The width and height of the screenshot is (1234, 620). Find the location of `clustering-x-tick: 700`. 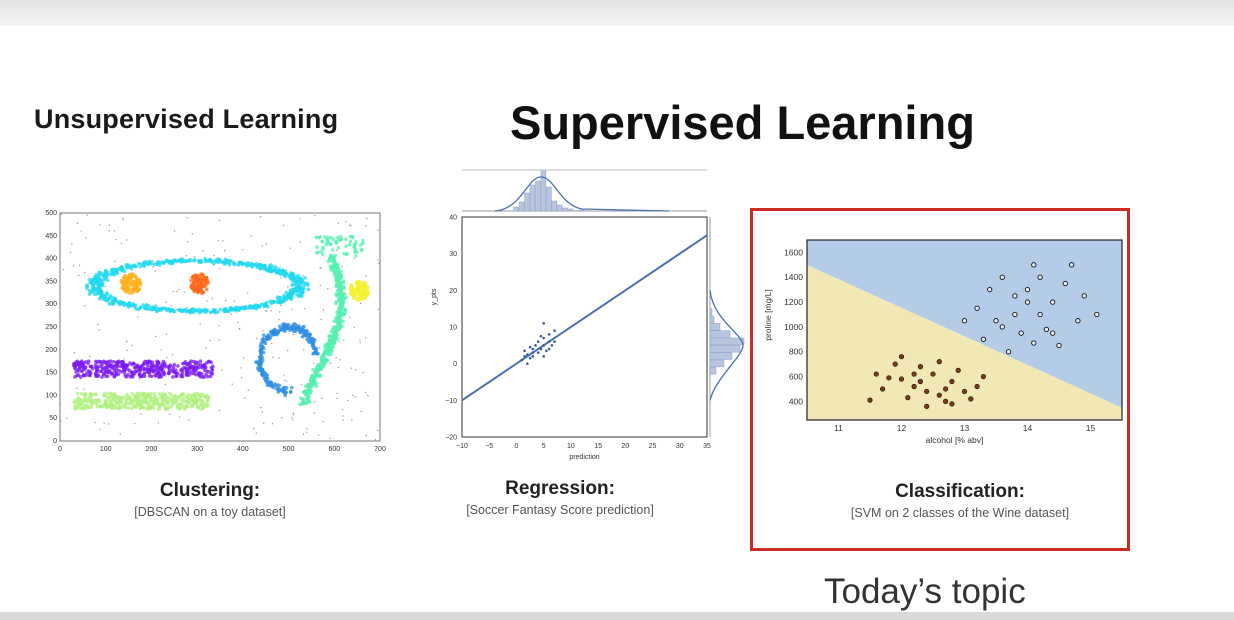

clustering-x-tick: 700 is located at coordinates (380, 449).